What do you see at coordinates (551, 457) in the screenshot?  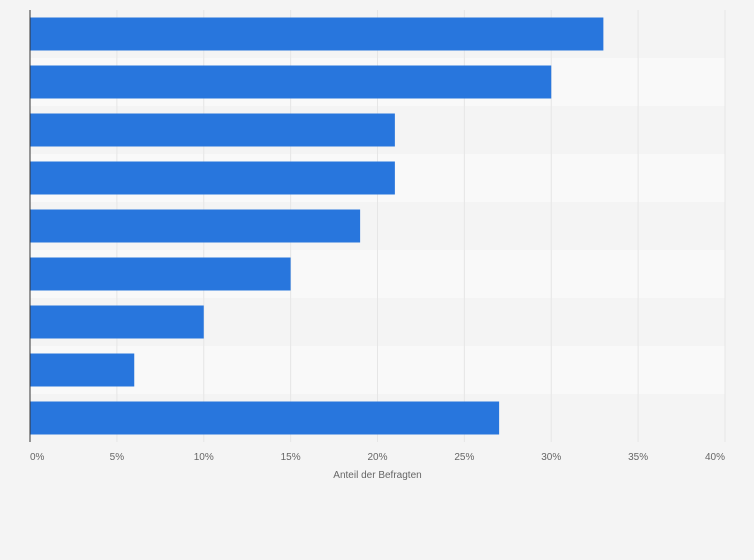 I see `x-tick-label: 30%` at bounding box center [551, 457].